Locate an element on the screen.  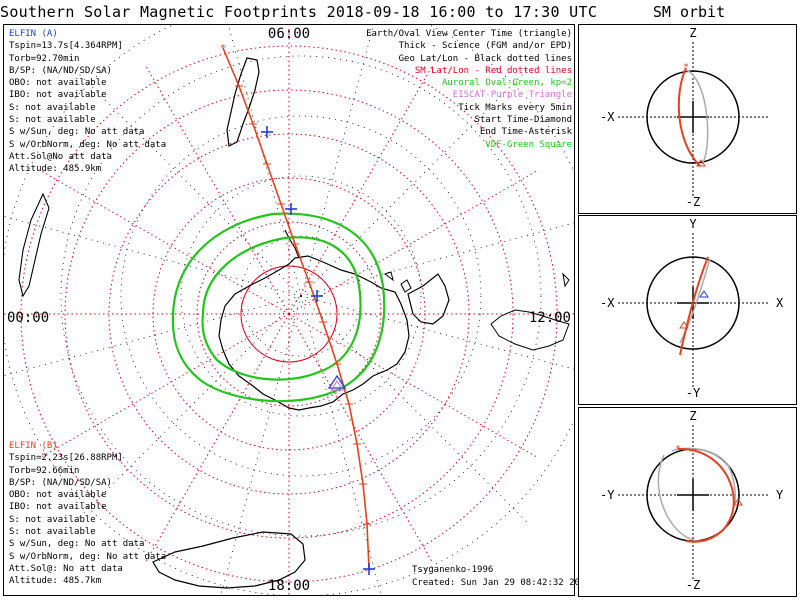
south-america-coastline is located at coordinates (243, 102).